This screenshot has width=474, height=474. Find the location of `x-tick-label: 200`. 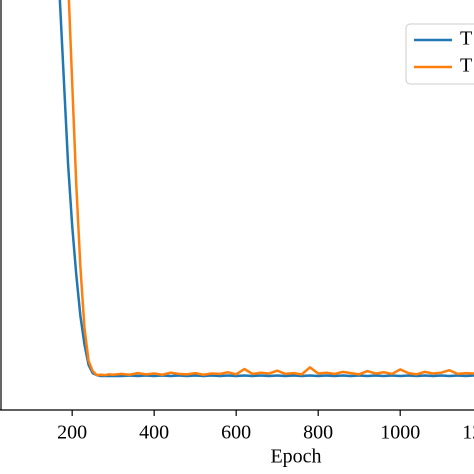

x-tick-label: 200 is located at coordinates (72, 433).